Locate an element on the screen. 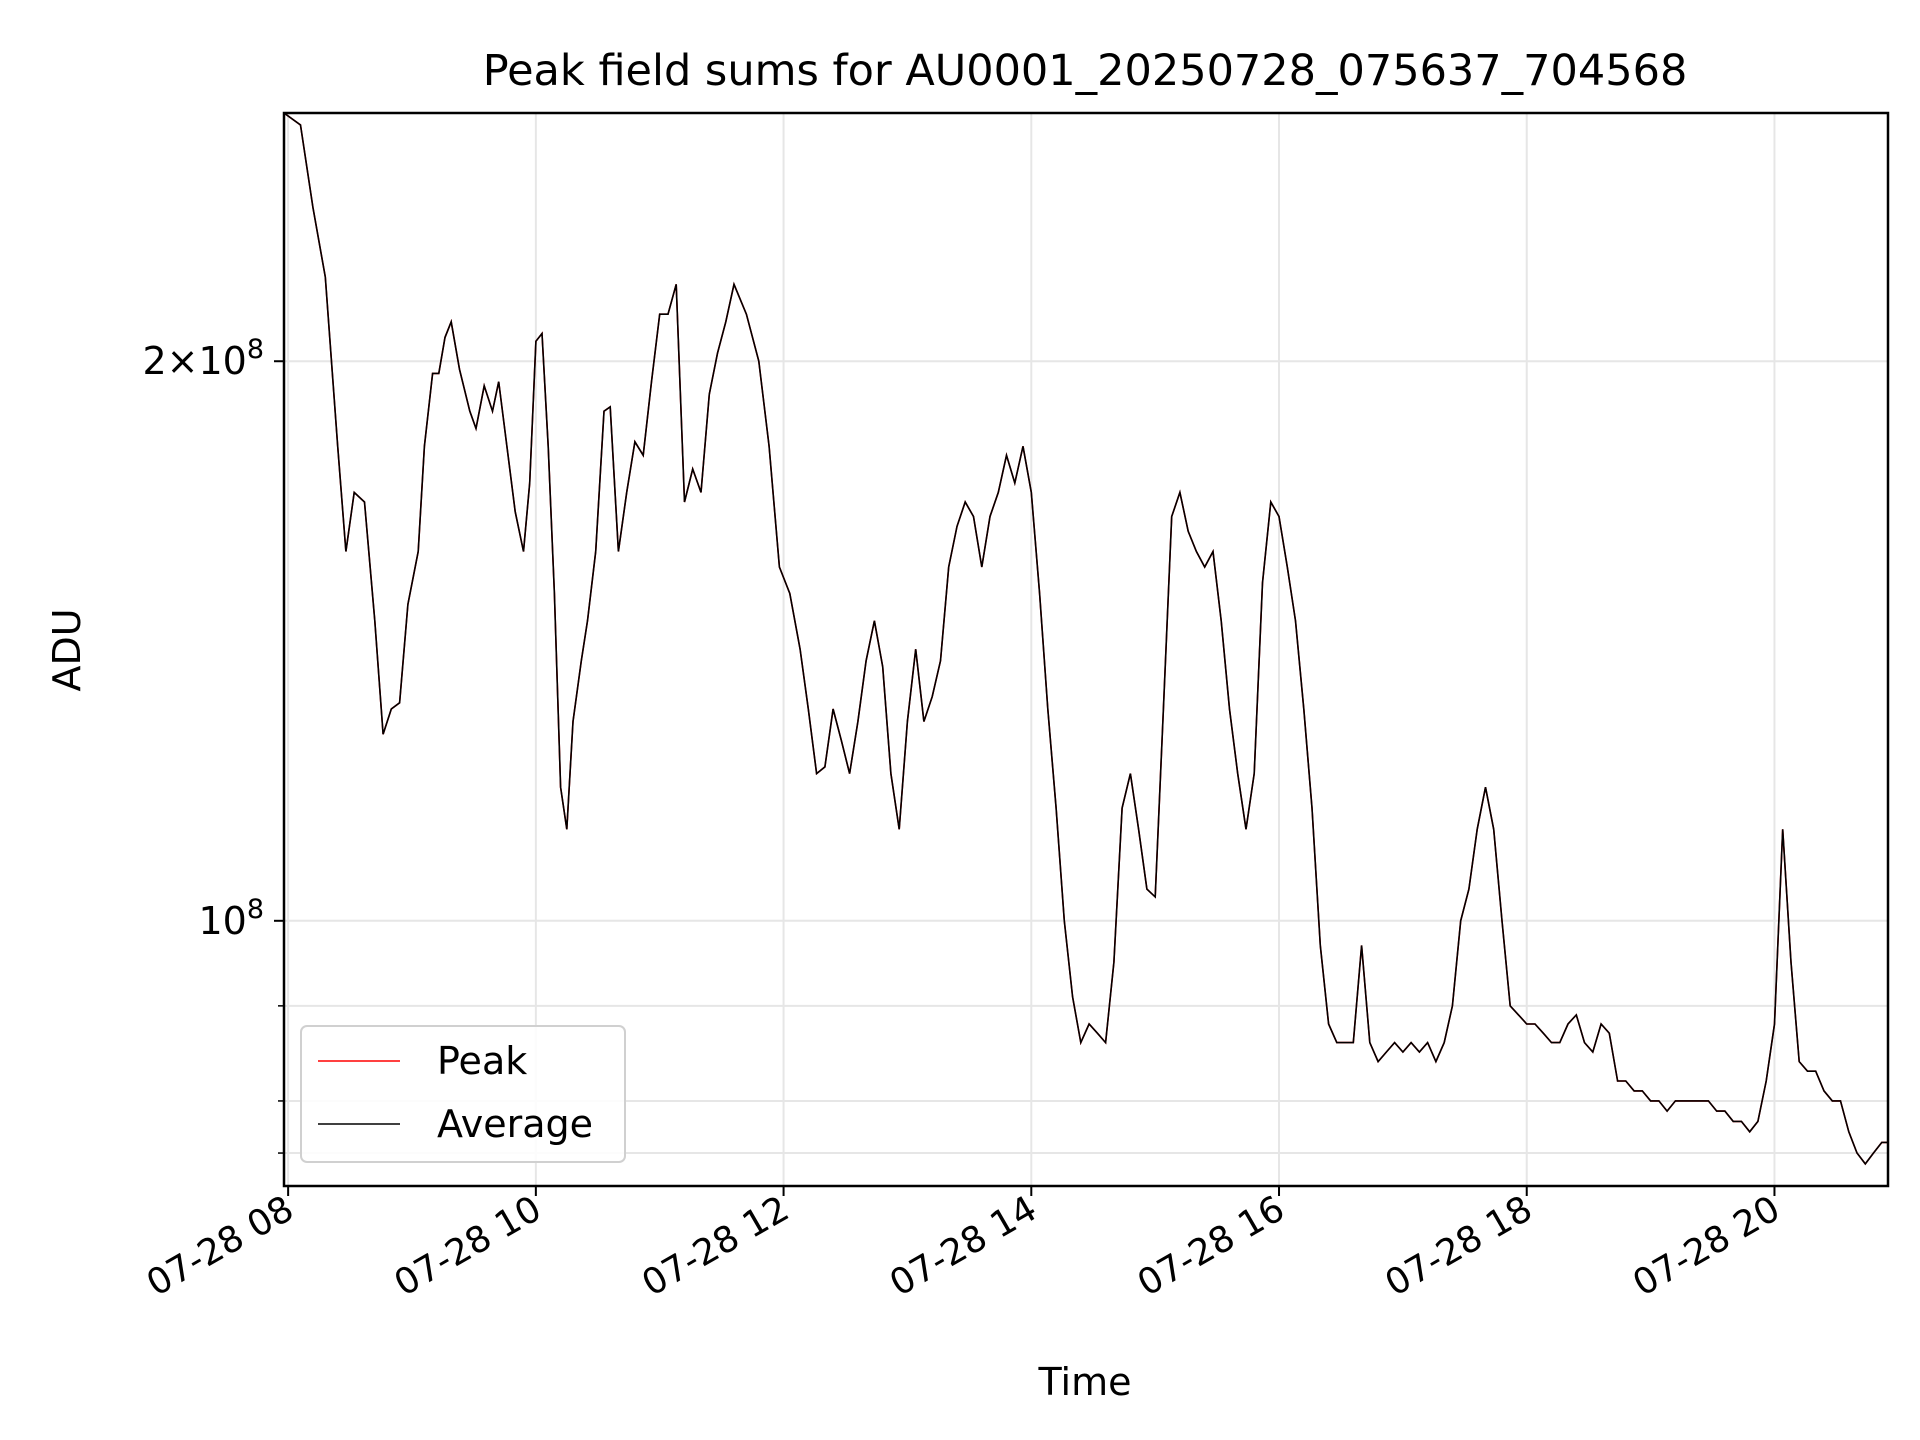 The height and width of the screenshot is (1440, 1920). y-tick-label: 108 is located at coordinates (231, 918).